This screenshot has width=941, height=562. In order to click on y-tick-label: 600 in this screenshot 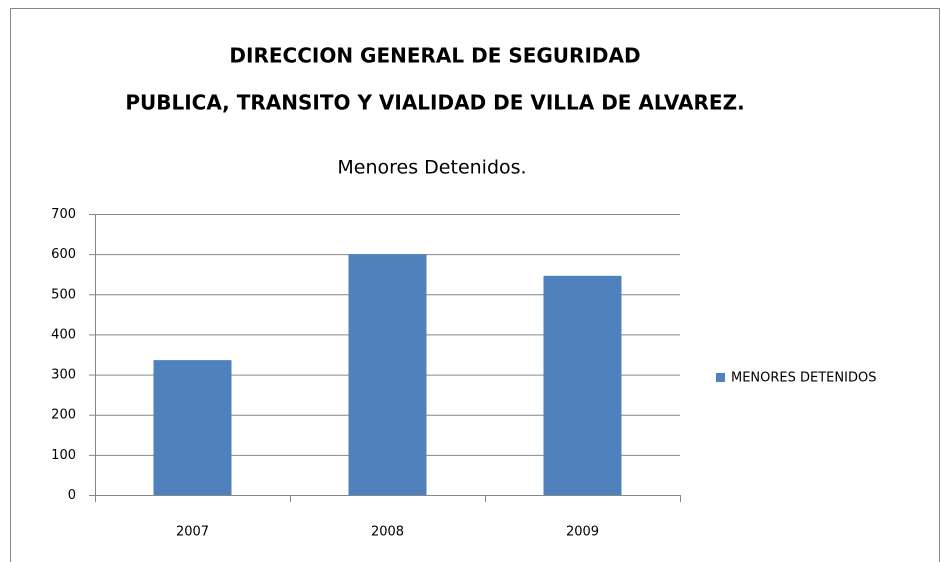, I will do `click(63, 254)`.